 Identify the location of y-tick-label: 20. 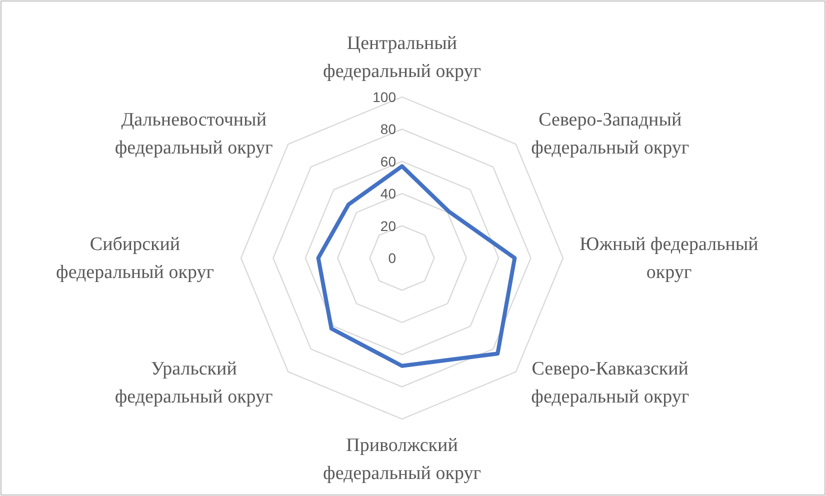
(388, 226).